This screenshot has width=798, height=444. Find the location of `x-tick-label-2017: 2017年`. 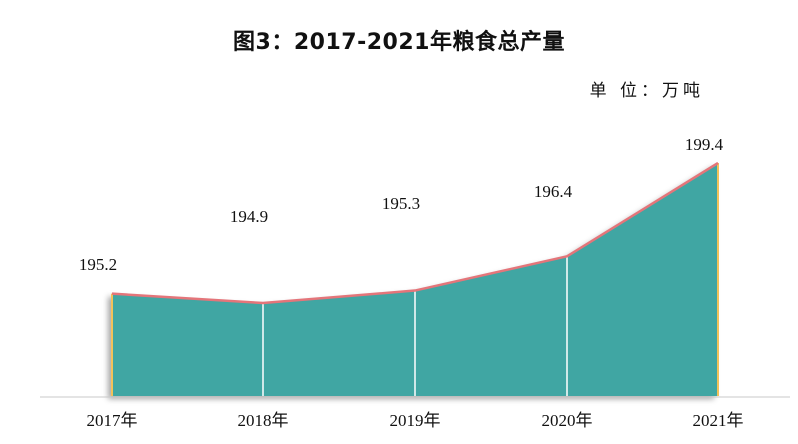

x-tick-label-2017: 2017年 is located at coordinates (112, 420).